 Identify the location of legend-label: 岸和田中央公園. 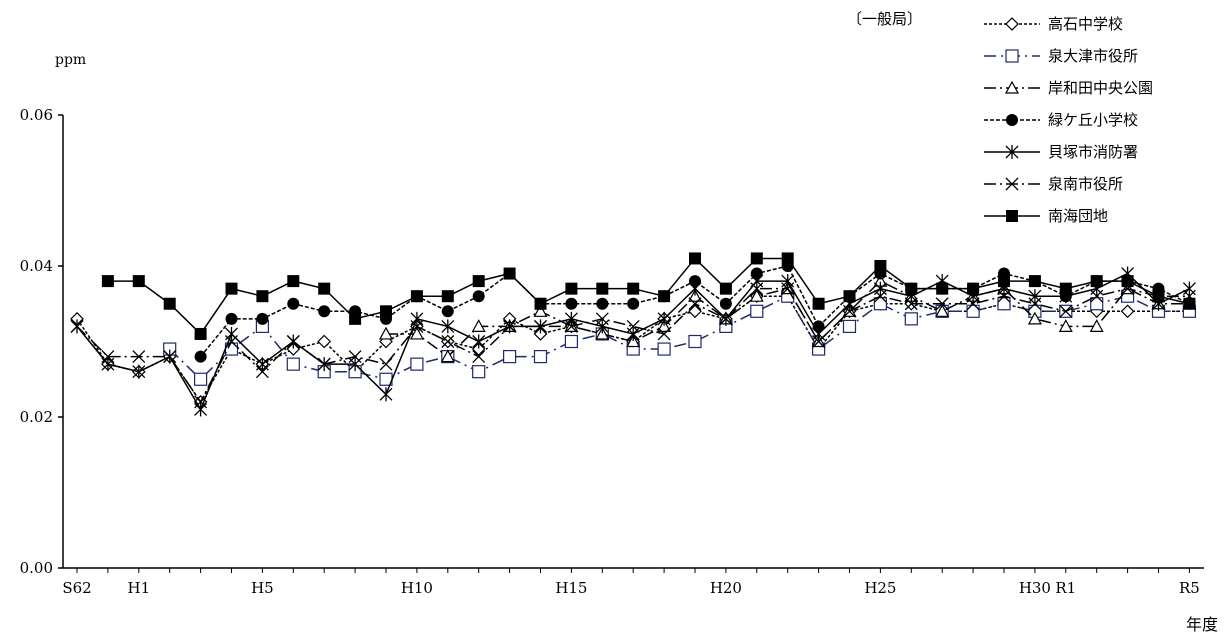
(1100, 88).